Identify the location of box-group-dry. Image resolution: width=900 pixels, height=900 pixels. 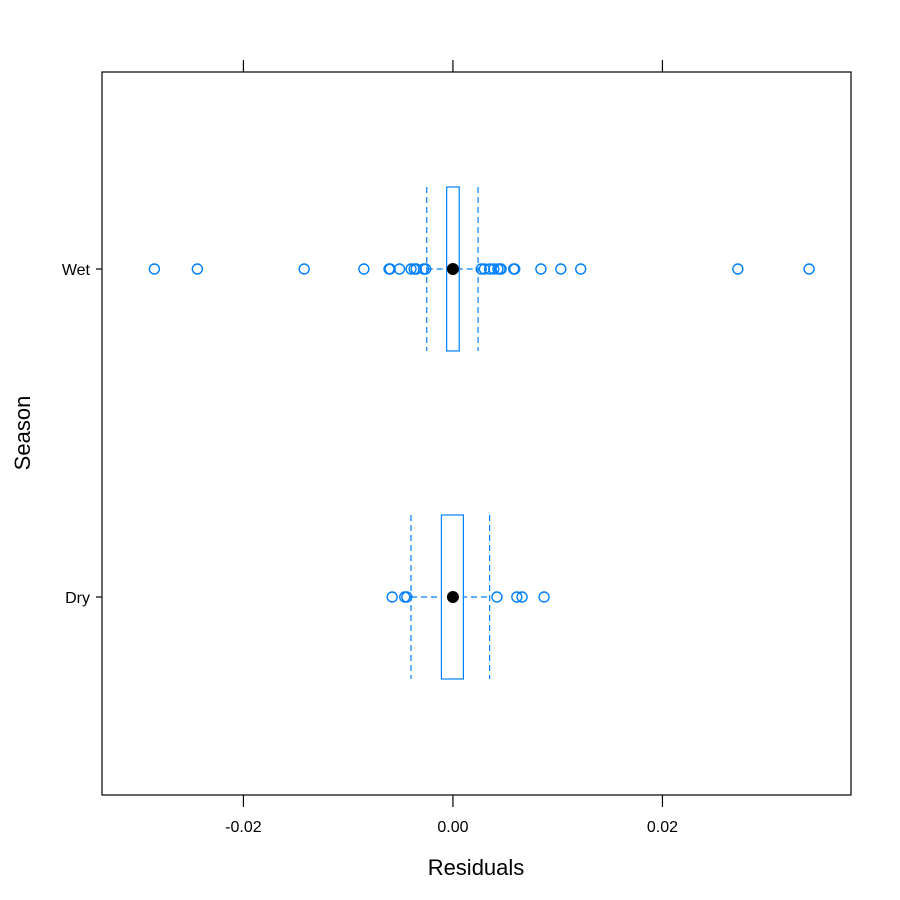
(468, 597).